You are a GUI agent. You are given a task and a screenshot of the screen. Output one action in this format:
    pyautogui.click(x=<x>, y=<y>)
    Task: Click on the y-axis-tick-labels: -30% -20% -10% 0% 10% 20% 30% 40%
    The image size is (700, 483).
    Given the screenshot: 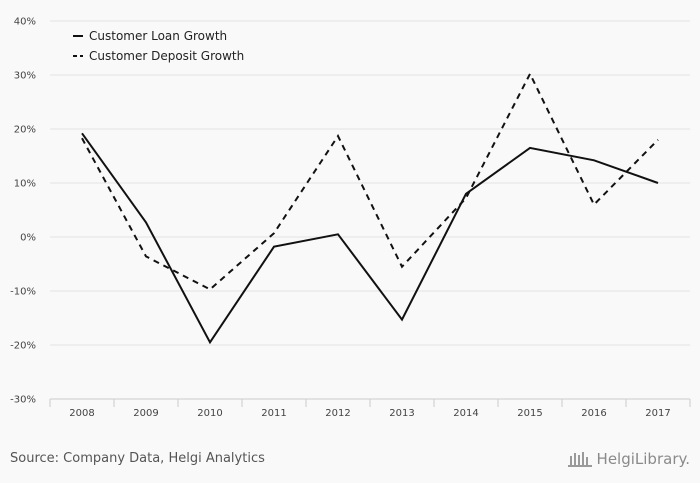 What is the action you would take?
    pyautogui.click(x=23, y=211)
    